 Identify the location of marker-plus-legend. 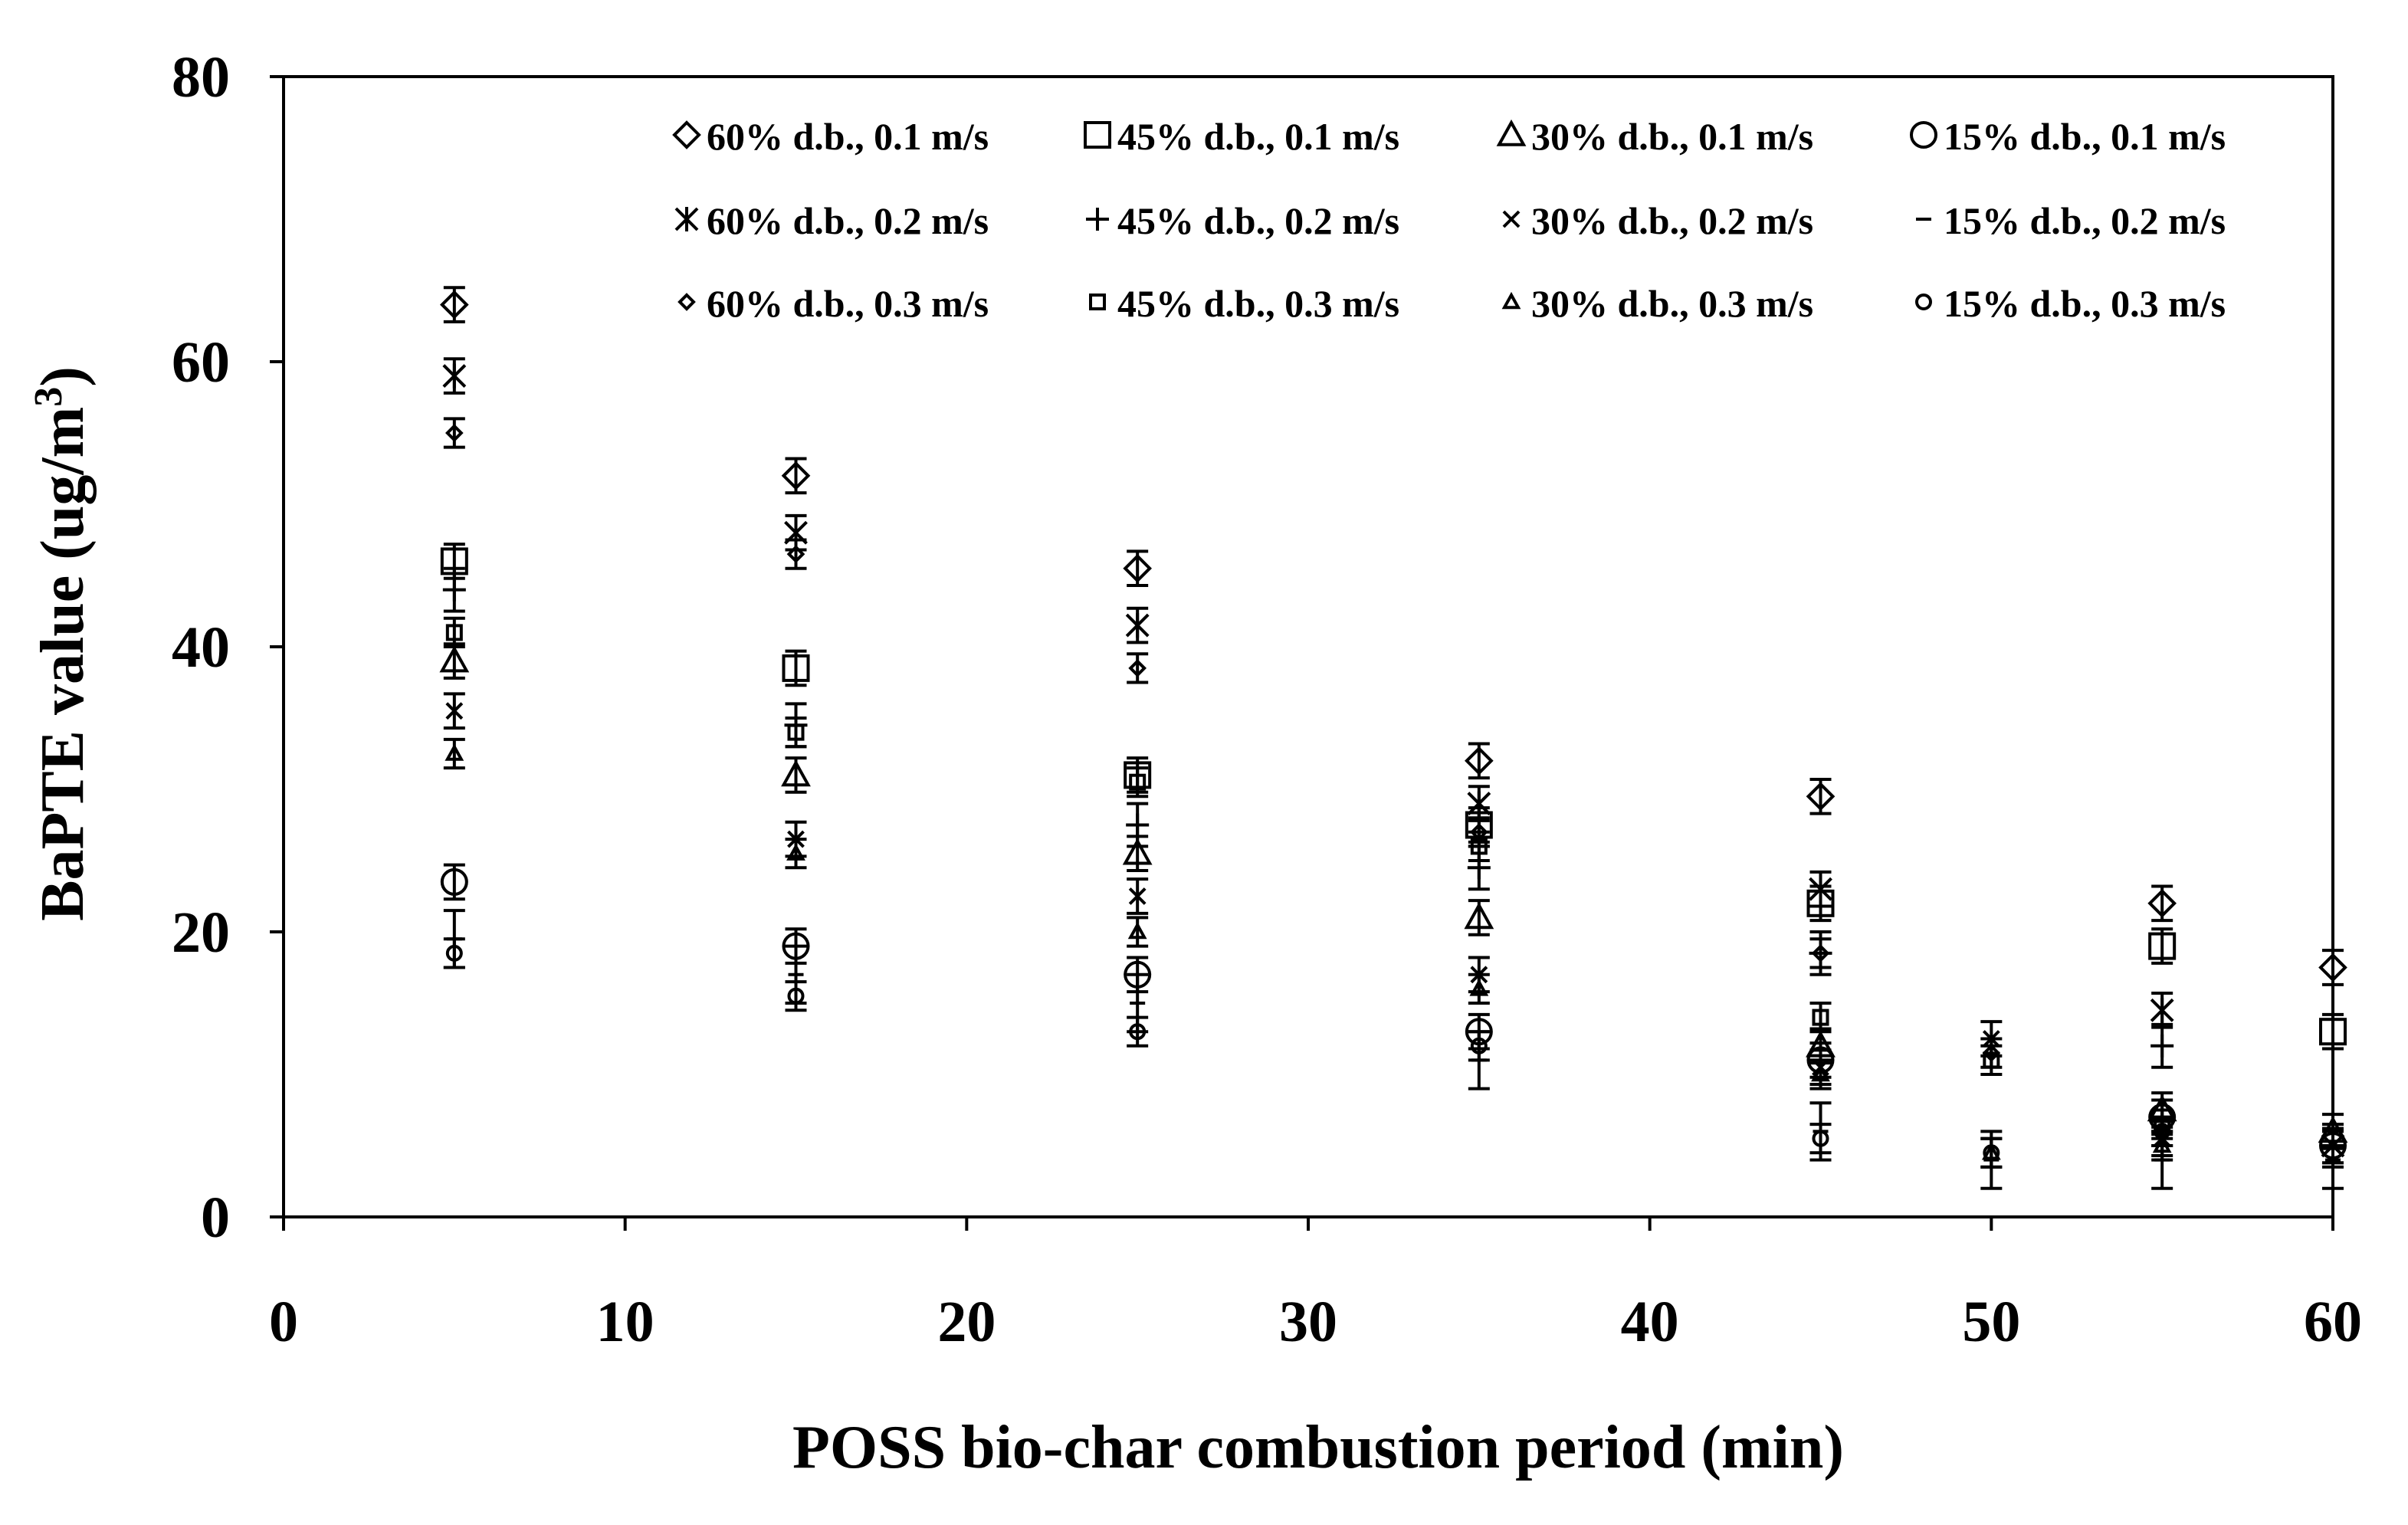
(1097, 220).